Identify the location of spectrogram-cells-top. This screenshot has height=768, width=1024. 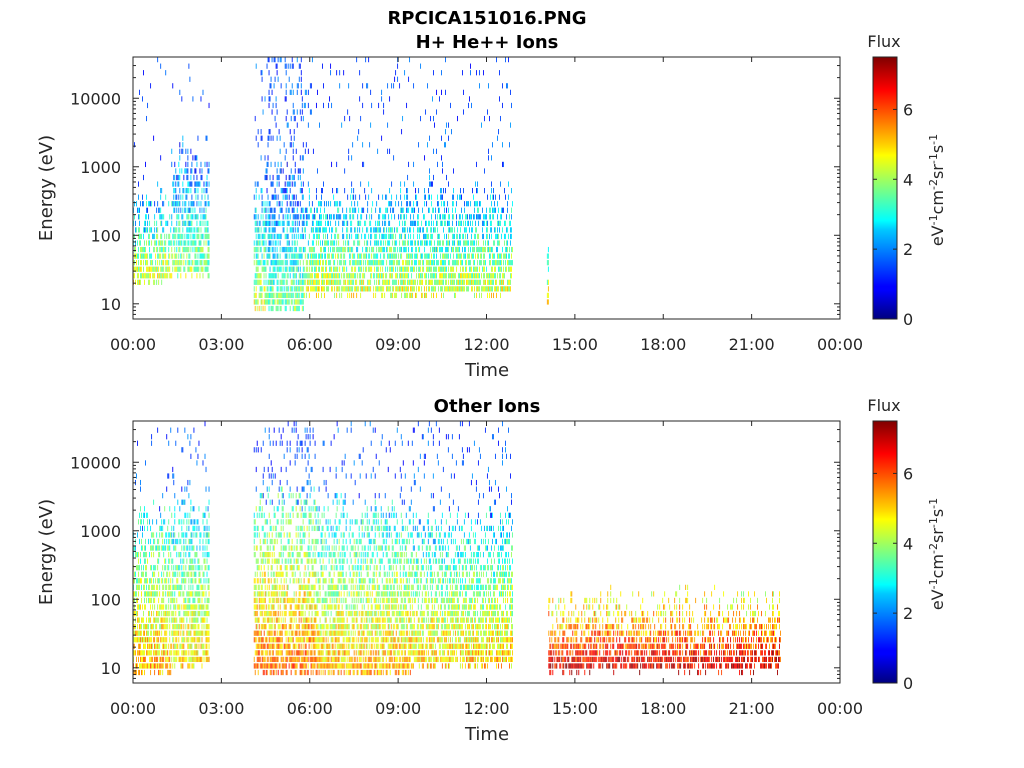
(341, 184).